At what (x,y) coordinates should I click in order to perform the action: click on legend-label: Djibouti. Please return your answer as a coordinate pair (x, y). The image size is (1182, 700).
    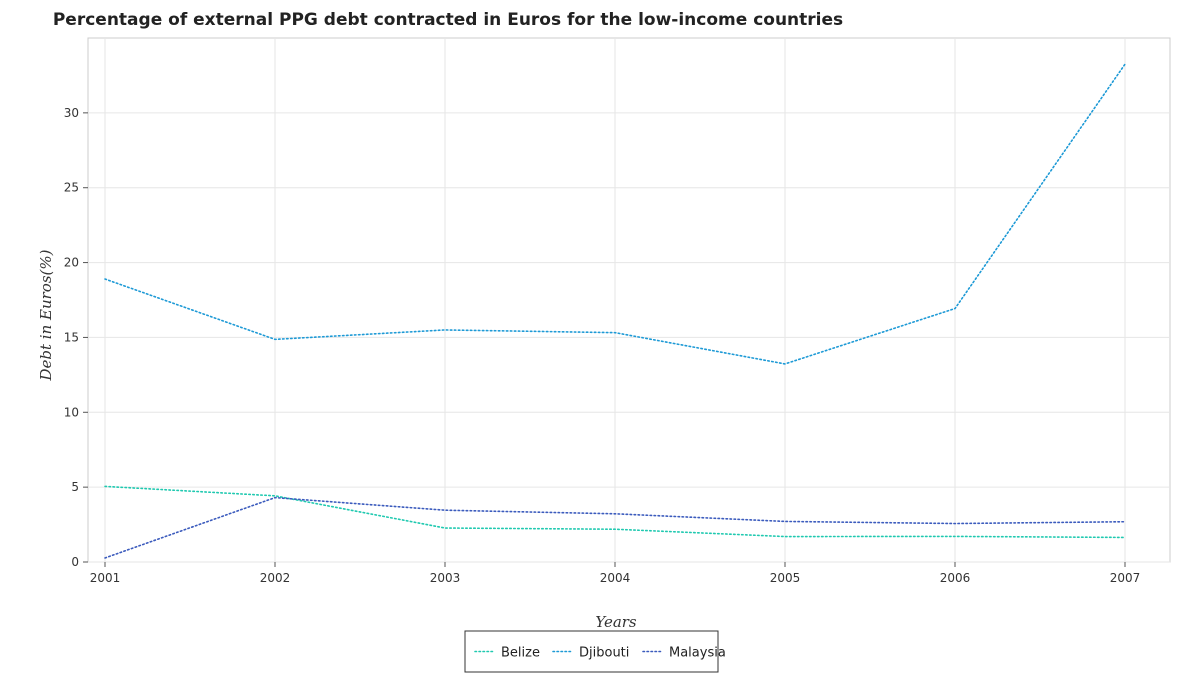
    Looking at the image, I should click on (604, 653).